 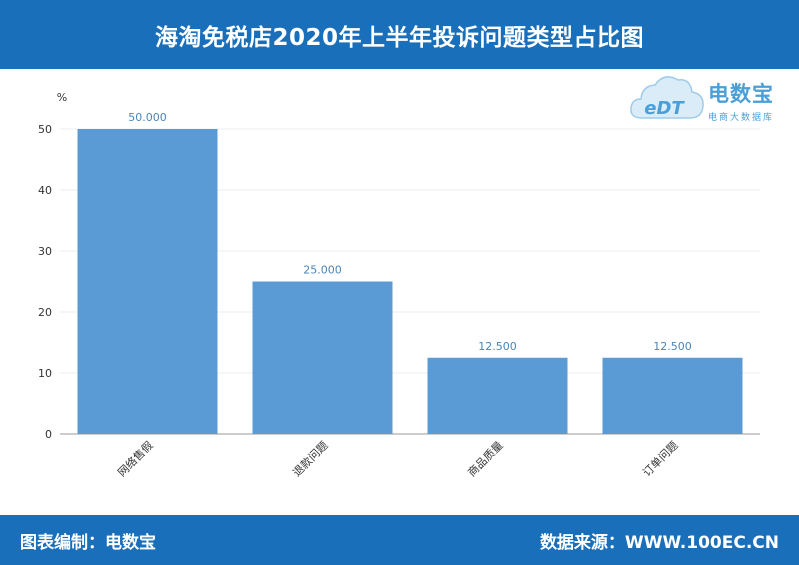 I want to click on bar-data-label: 50.000, so click(x=147, y=117).